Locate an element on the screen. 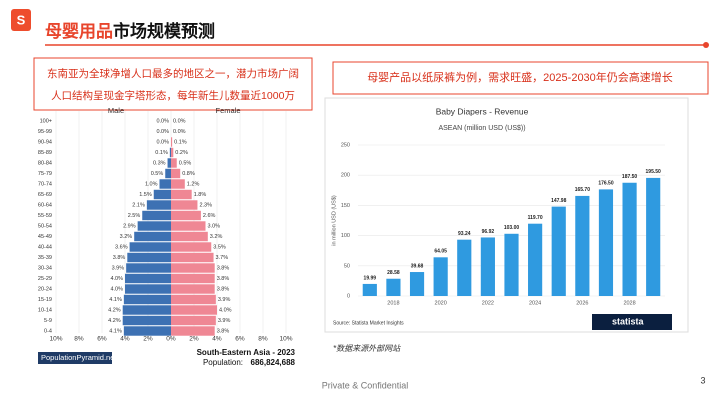 The image size is (720, 405). right-note-box is located at coordinates (520, 78).